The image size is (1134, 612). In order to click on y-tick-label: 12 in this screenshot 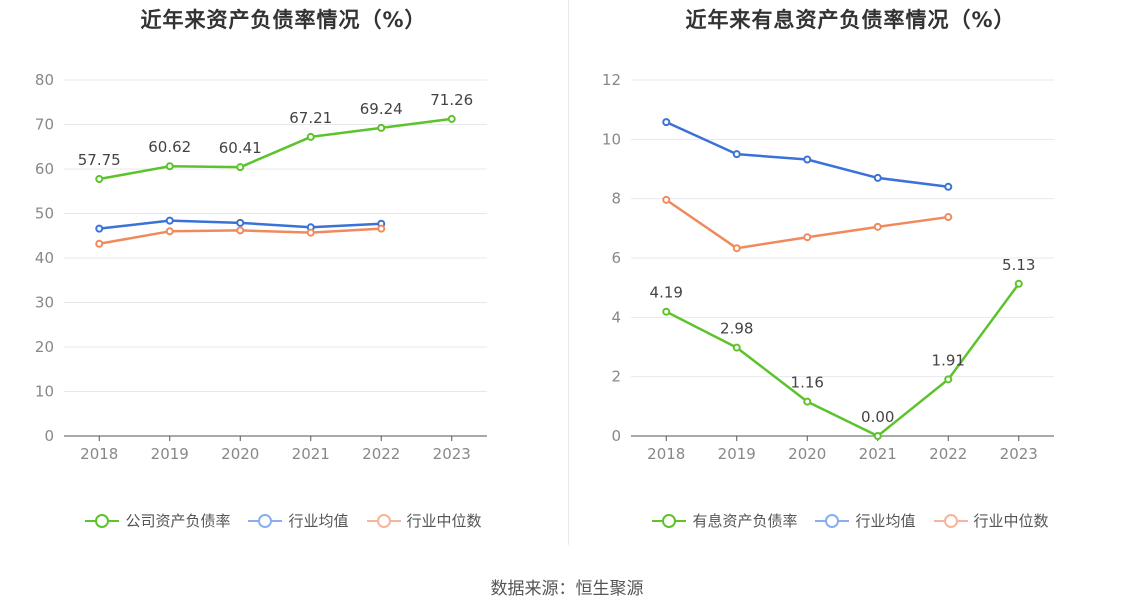, I will do `click(611, 80)`.